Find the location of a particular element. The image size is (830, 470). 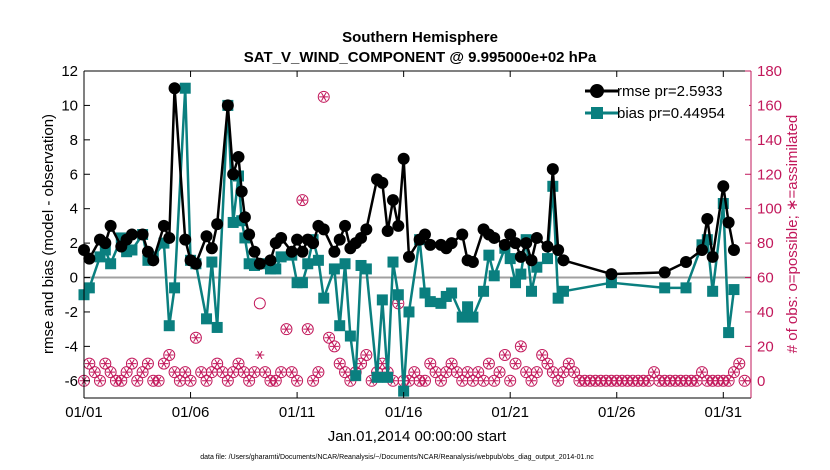

x-axis-label: Jan.01,2014 00:00:00 start is located at coordinates (417, 436).